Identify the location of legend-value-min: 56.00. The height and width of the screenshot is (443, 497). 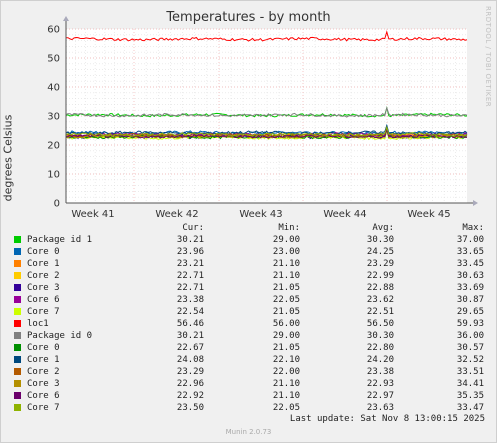
(286, 324).